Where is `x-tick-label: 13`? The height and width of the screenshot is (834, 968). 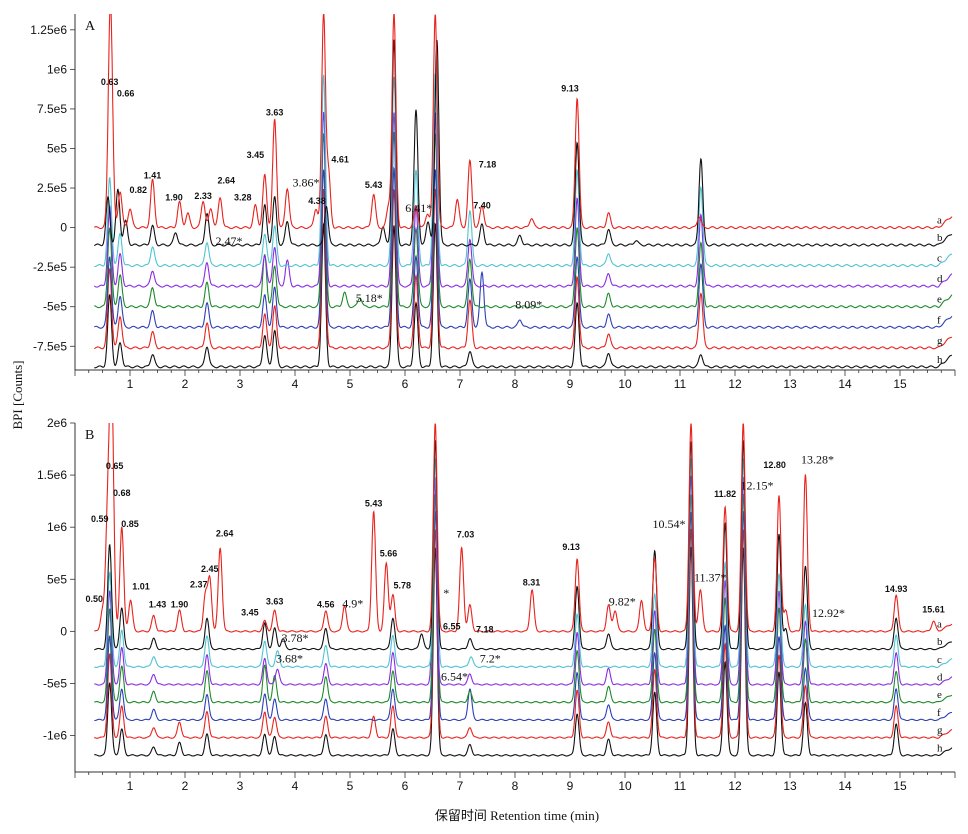
x-tick-label: 13 is located at coordinates (790, 786).